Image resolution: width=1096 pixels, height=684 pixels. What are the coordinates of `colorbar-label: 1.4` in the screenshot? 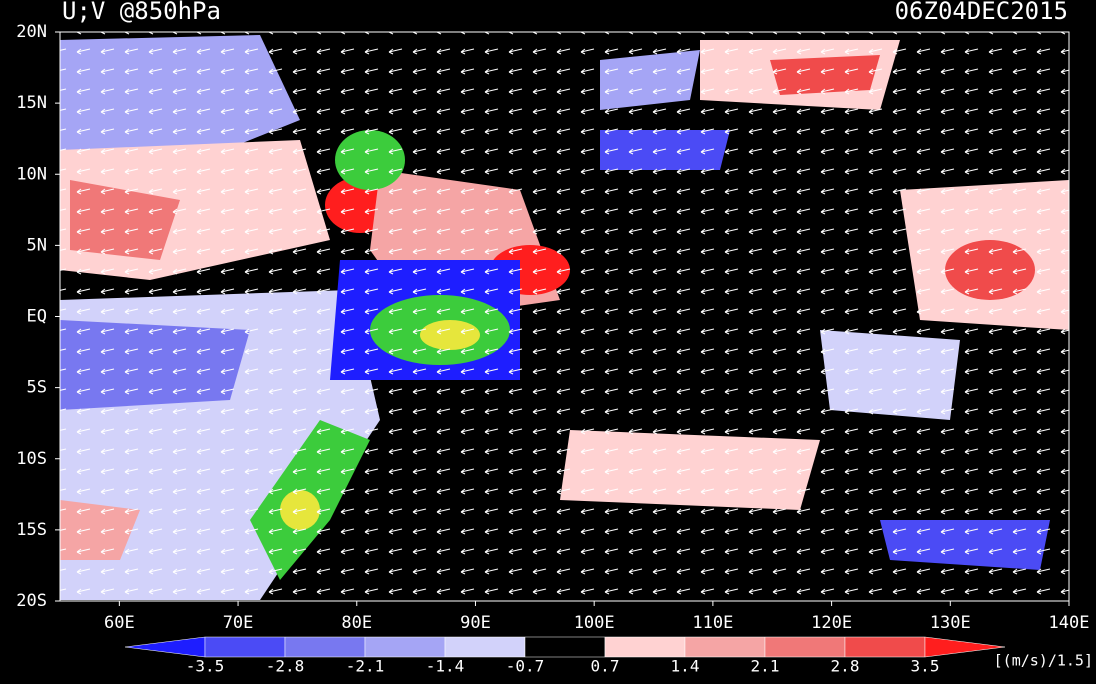 It's located at (685, 666).